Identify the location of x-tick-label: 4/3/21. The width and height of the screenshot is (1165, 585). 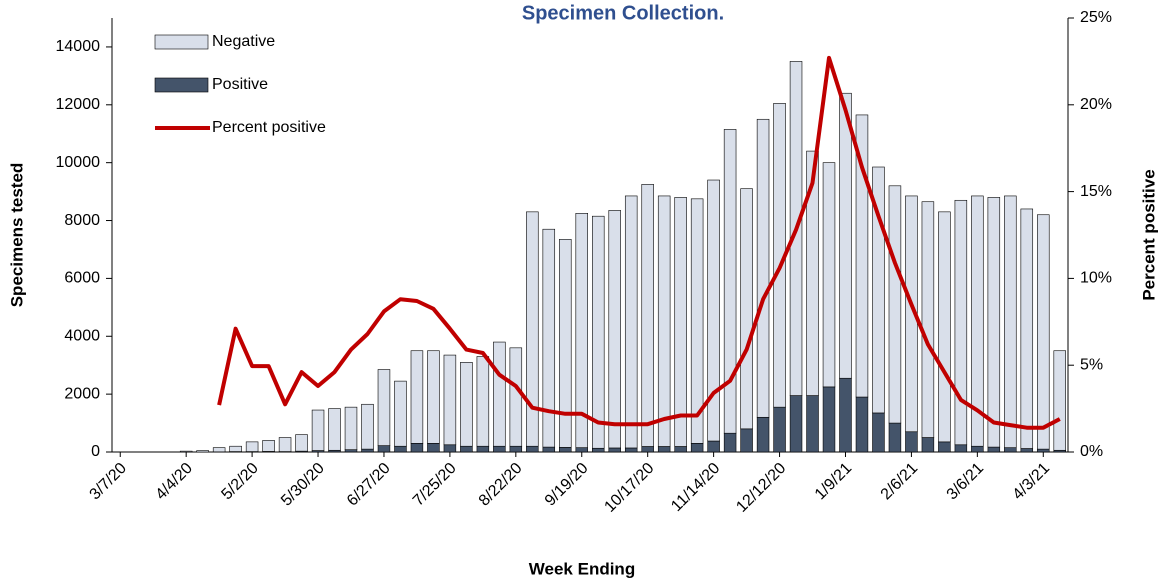
(1032, 482).